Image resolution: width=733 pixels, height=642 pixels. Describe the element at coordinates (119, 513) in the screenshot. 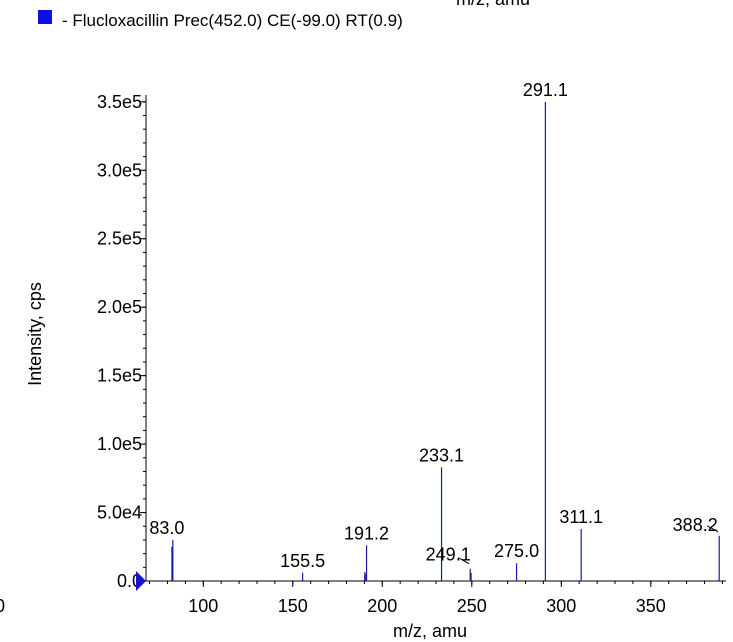

I see `y-tick-label: 5.0e4` at that location.